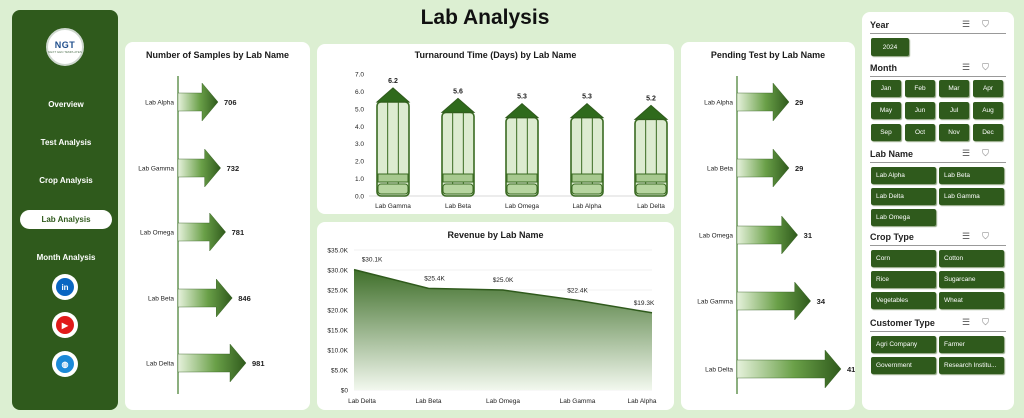 This screenshot has height=418, width=1024. Describe the element at coordinates (988, 88) in the screenshot. I see `month-option-apr: Apr` at that location.